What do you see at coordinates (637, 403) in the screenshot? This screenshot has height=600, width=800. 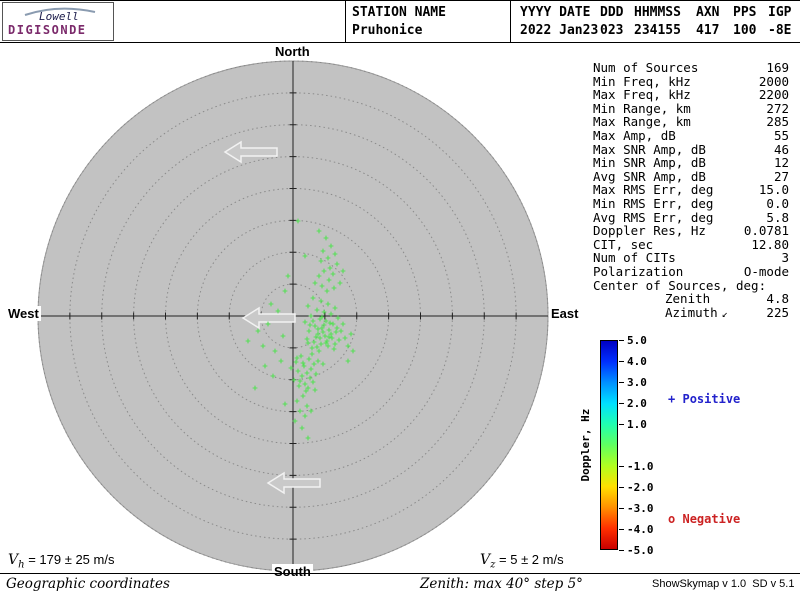 I see `colorbar-tick-label: 2.0` at bounding box center [637, 403].